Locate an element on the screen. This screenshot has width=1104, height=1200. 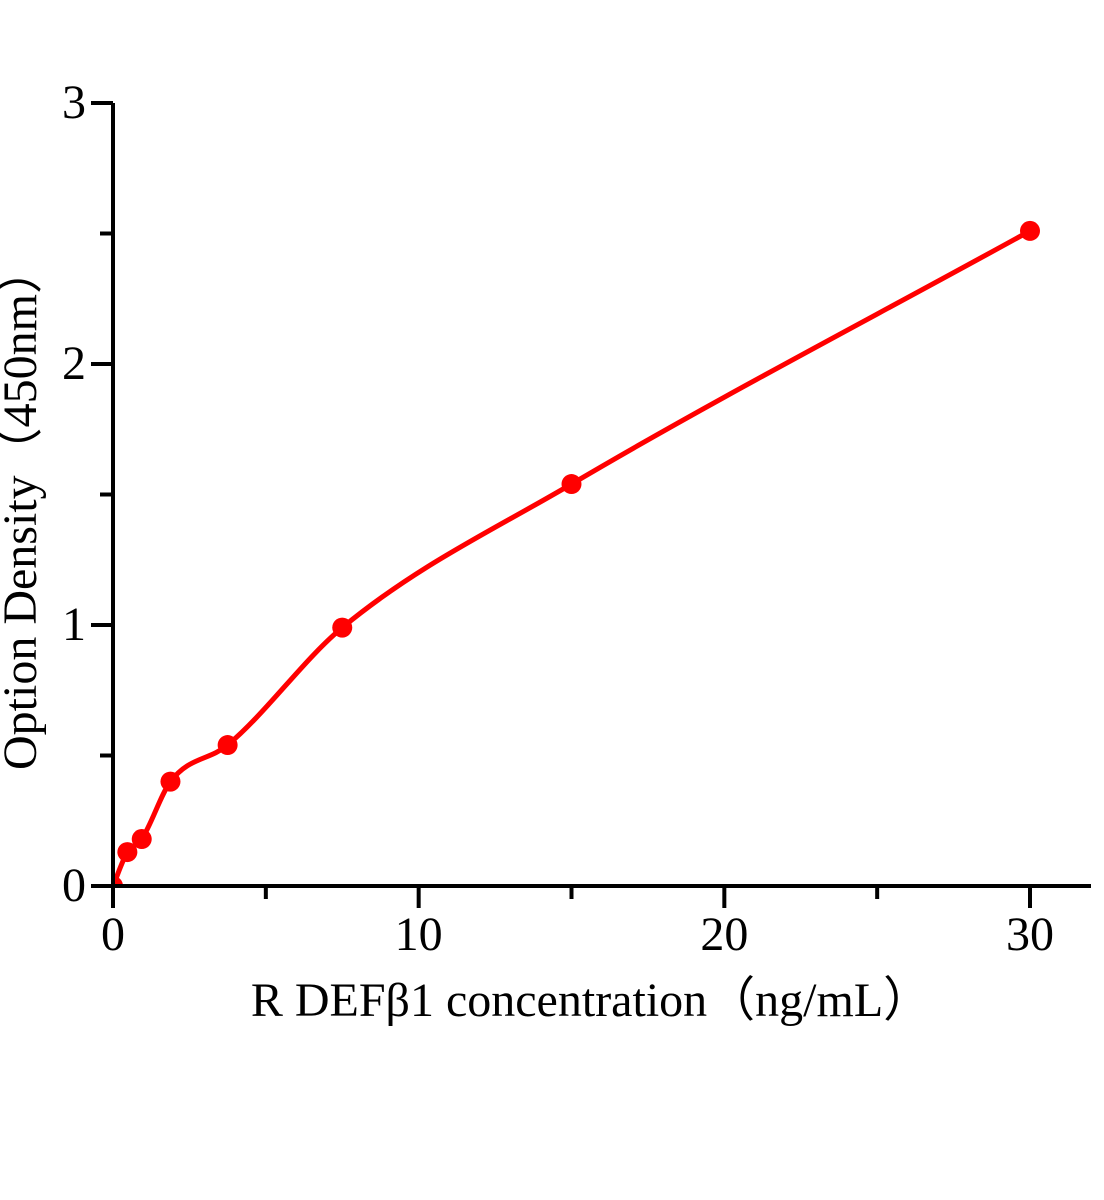
x-tick-label: 0 is located at coordinates (113, 934).